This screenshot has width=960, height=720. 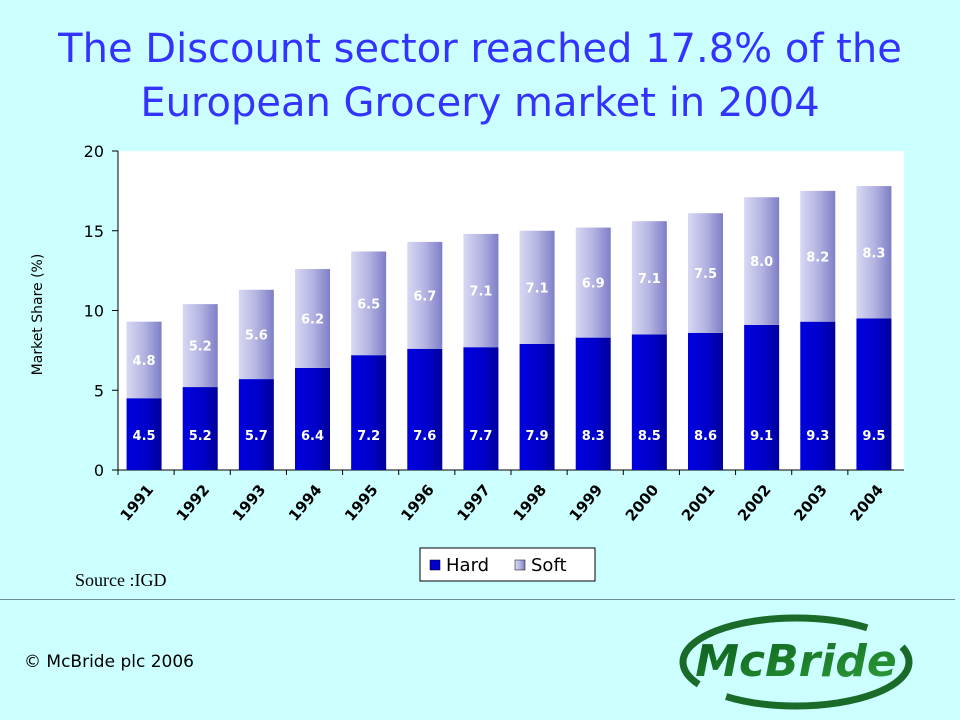 What do you see at coordinates (530, 503) in the screenshot?
I see `x-tick-label: 1998` at bounding box center [530, 503].